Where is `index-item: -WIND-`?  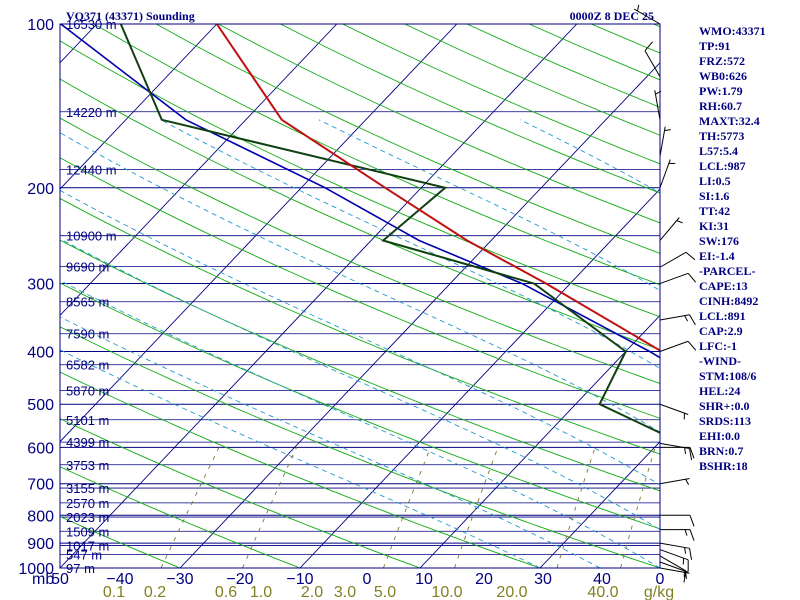
index-item: -WIND- is located at coordinates (720, 361).